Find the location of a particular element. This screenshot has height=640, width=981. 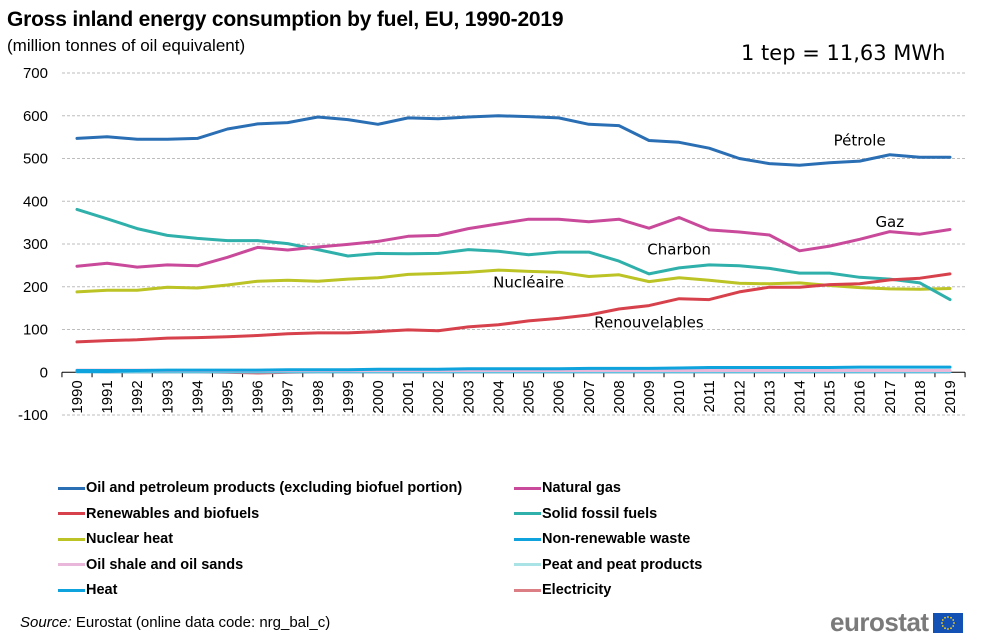

y-axis: -100 0 100 200 300 400 500 600 700 is located at coordinates (33, 244).